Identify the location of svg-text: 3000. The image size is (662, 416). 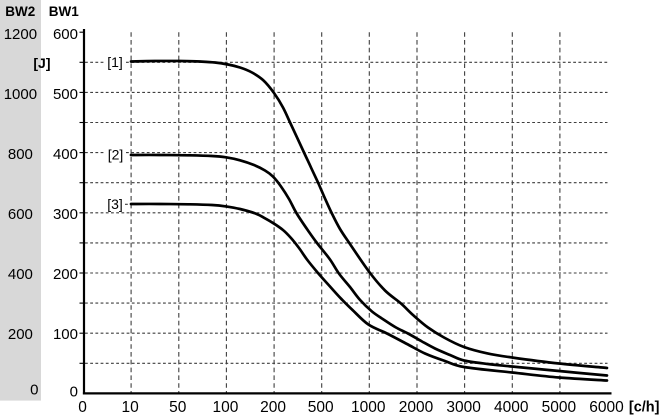
(463, 407).